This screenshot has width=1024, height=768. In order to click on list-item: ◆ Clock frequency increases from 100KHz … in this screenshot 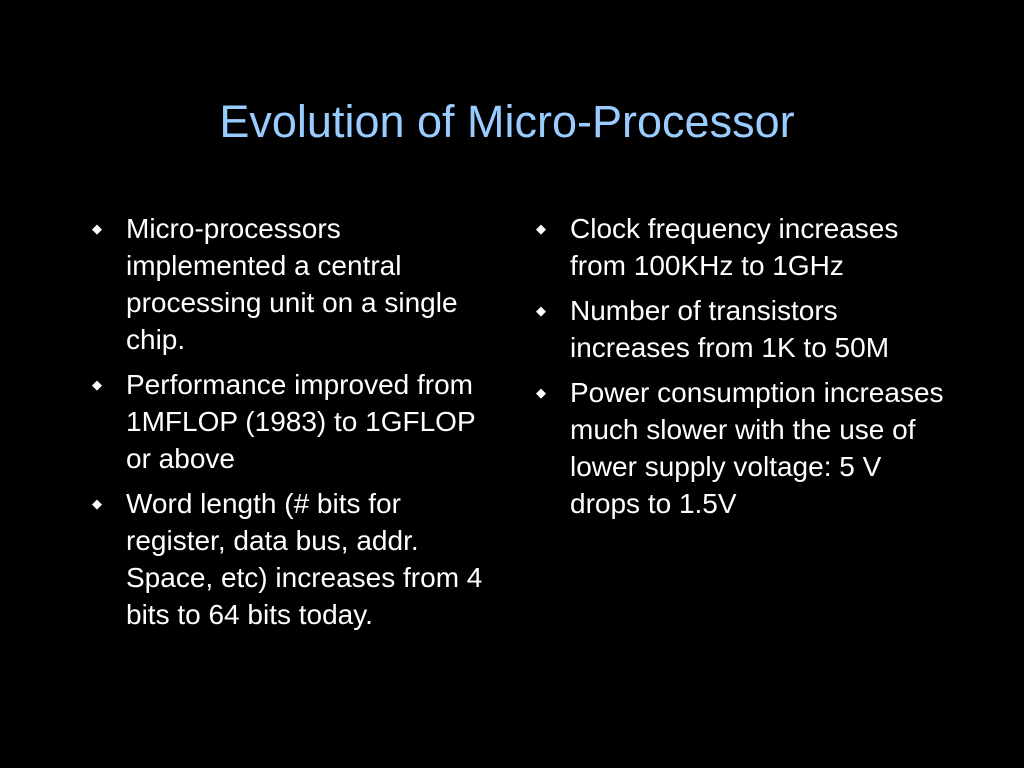, I will do `click(739, 247)`.